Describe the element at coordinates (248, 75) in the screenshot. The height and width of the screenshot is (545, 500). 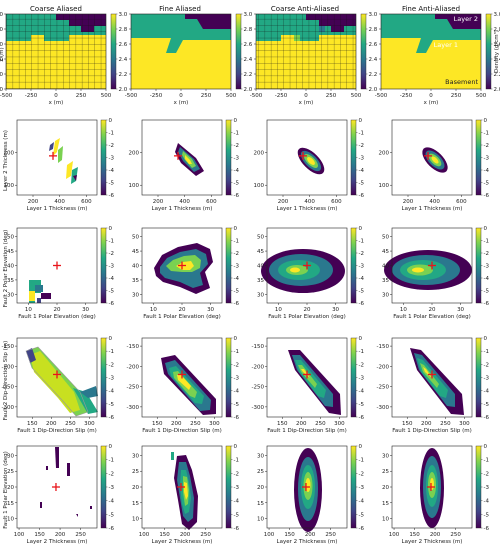
I see `colorbar-tick-label: 2.2` at that location.